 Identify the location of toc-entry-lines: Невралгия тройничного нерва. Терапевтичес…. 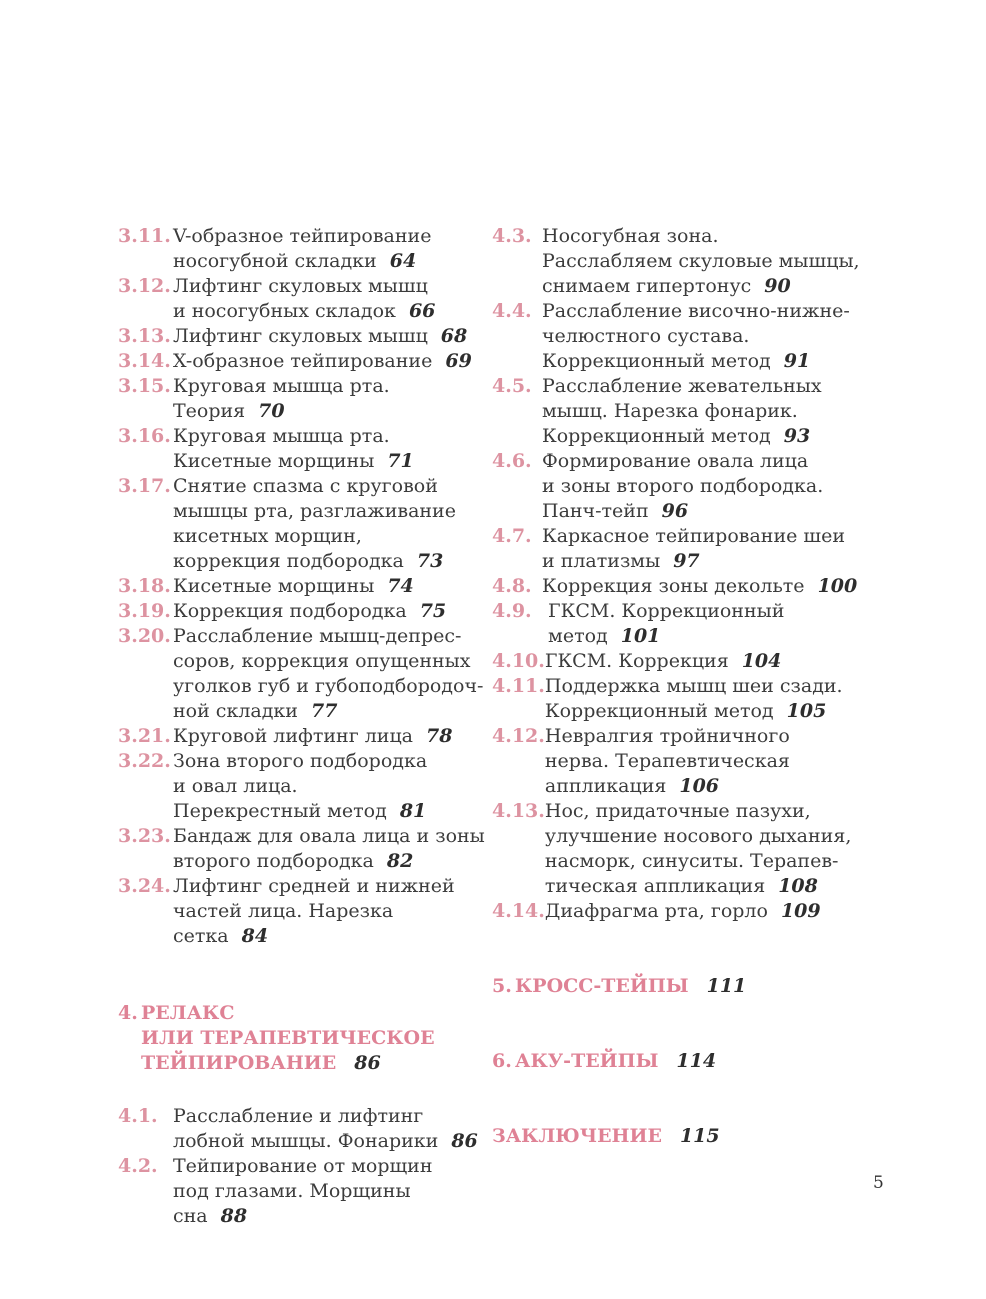
(738, 761).